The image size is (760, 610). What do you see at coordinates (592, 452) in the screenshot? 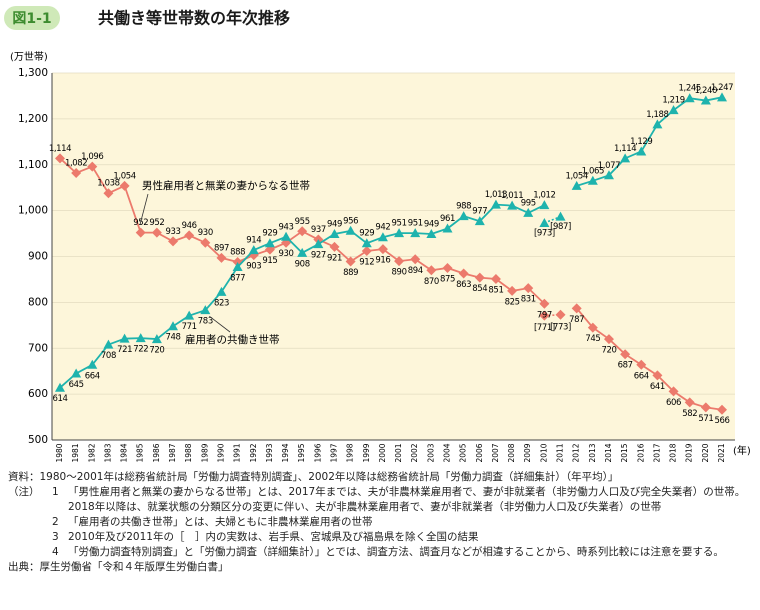
I see `x-tick-label: 2013` at bounding box center [592, 452].